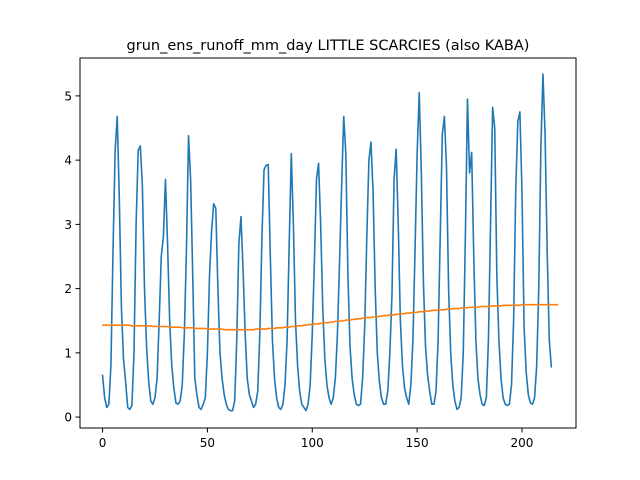 The height and width of the screenshot is (480, 640). What do you see at coordinates (68, 96) in the screenshot?
I see `y-tick-label: 5` at bounding box center [68, 96].